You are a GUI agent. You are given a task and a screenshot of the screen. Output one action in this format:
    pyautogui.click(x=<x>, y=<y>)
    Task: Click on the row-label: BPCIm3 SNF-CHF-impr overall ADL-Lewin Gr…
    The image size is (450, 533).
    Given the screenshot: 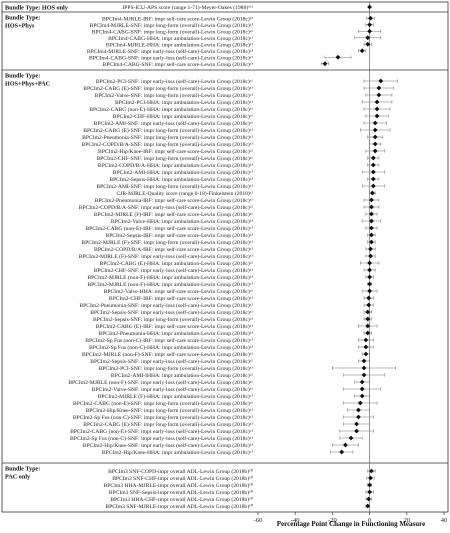 What is the action you would take?
    pyautogui.click(x=183, y=478)
    